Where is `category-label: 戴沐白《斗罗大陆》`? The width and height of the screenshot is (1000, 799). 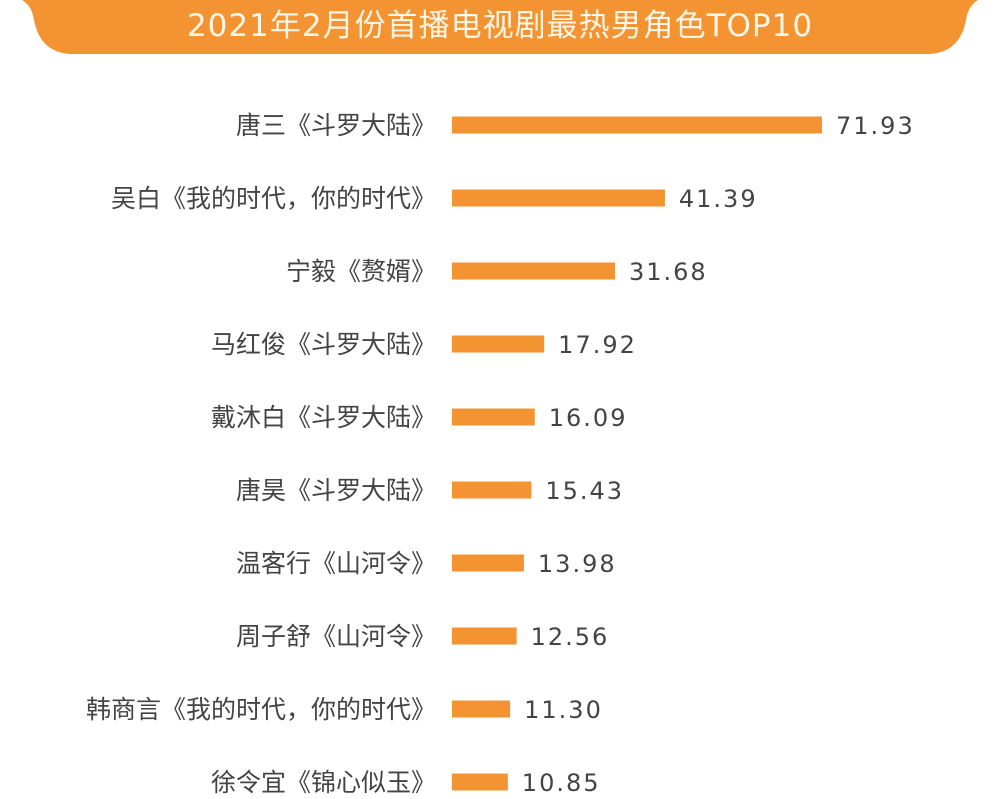 category-label: 戴沐白《斗罗大陆》 is located at coordinates (323, 417).